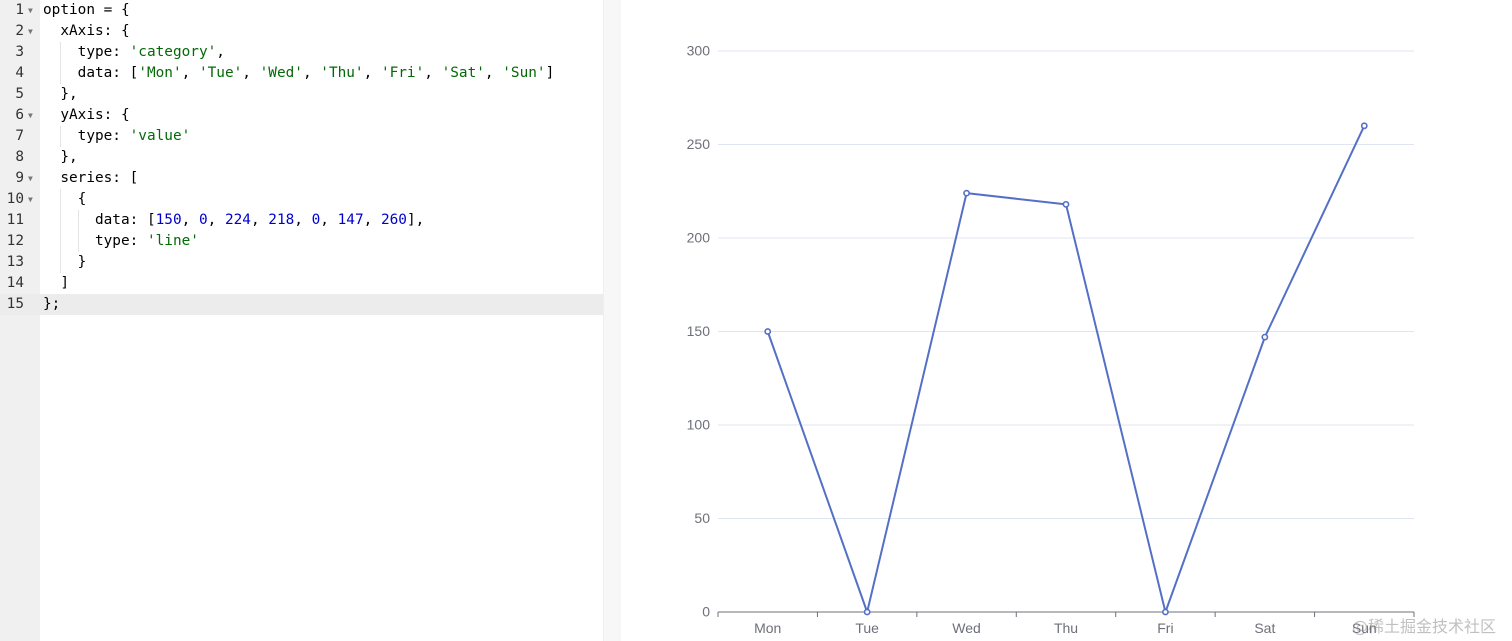  What do you see at coordinates (699, 425) in the screenshot?
I see `y-tick-label: 100` at bounding box center [699, 425].